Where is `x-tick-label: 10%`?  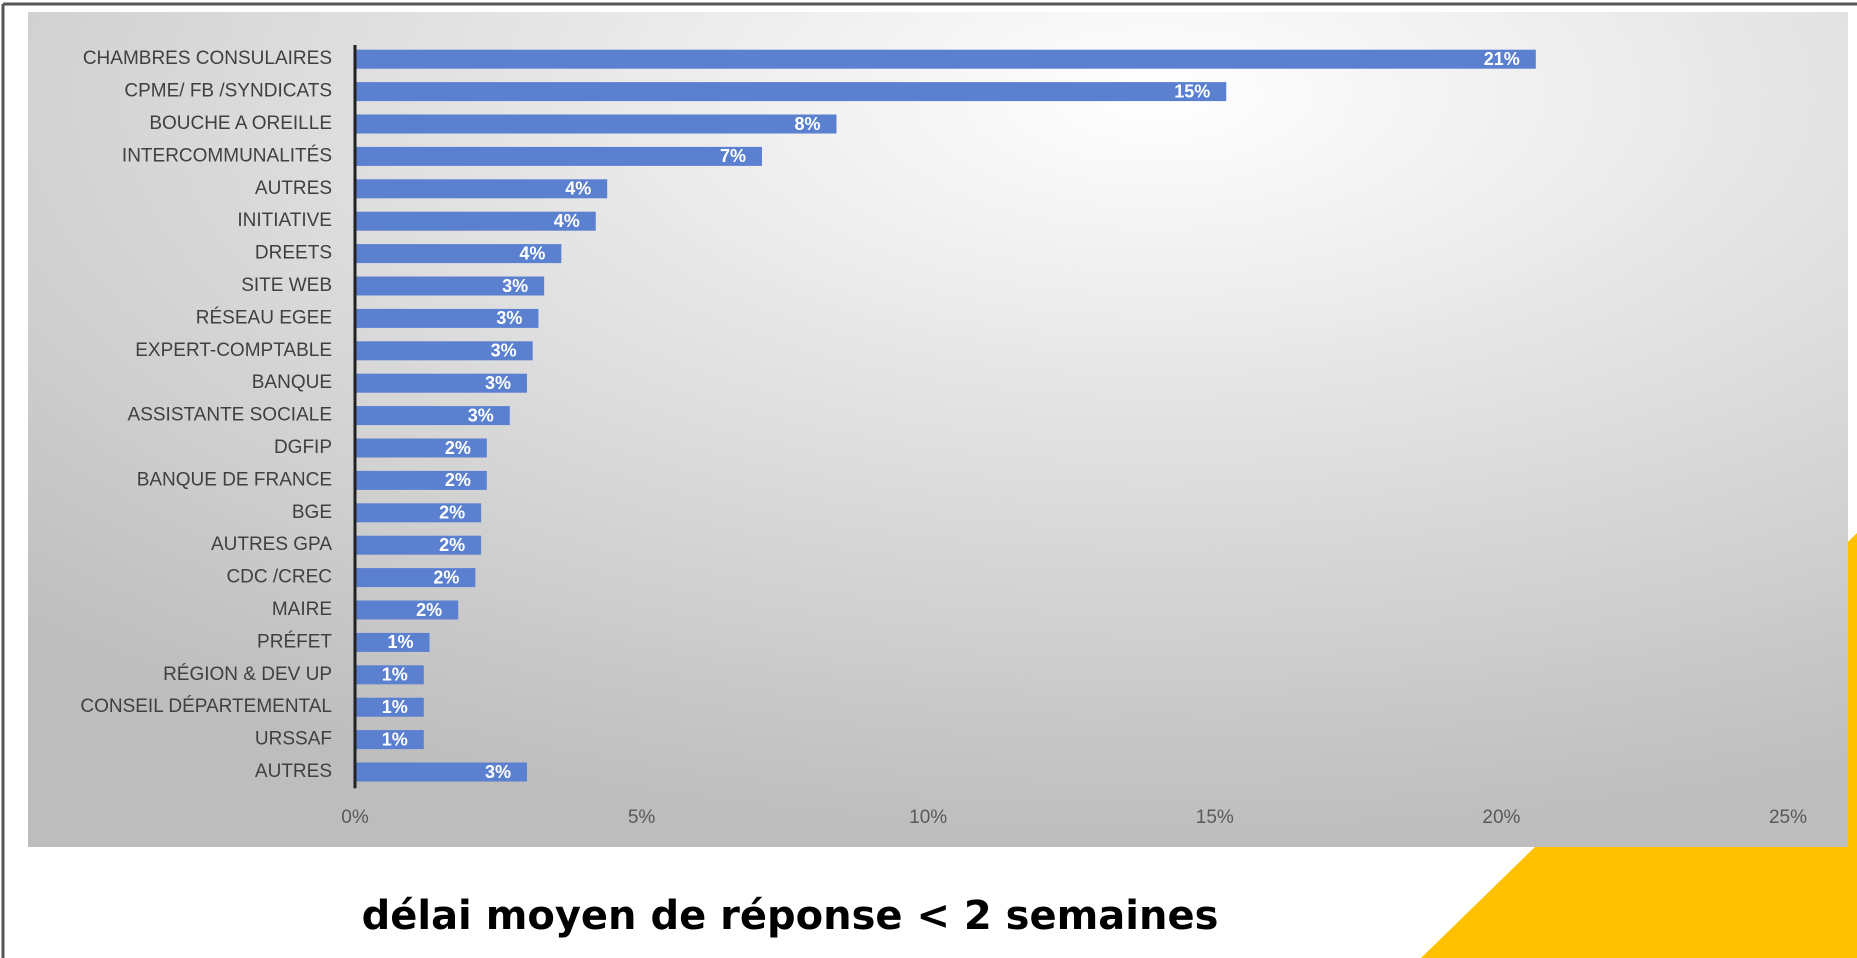
x-tick-label: 10% is located at coordinates (928, 817).